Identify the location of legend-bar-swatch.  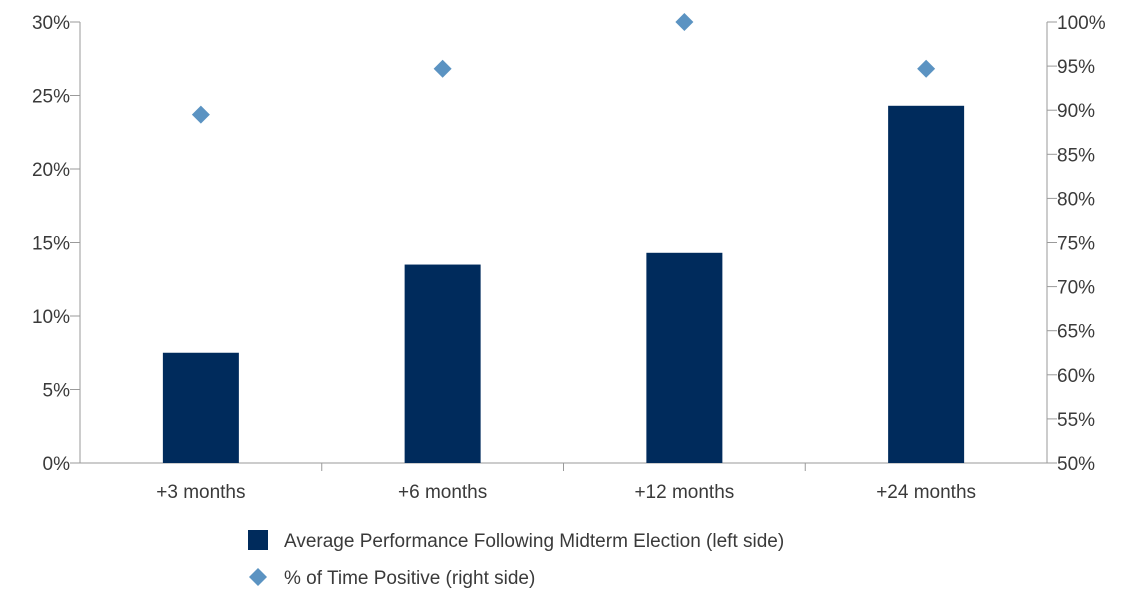
(258, 540).